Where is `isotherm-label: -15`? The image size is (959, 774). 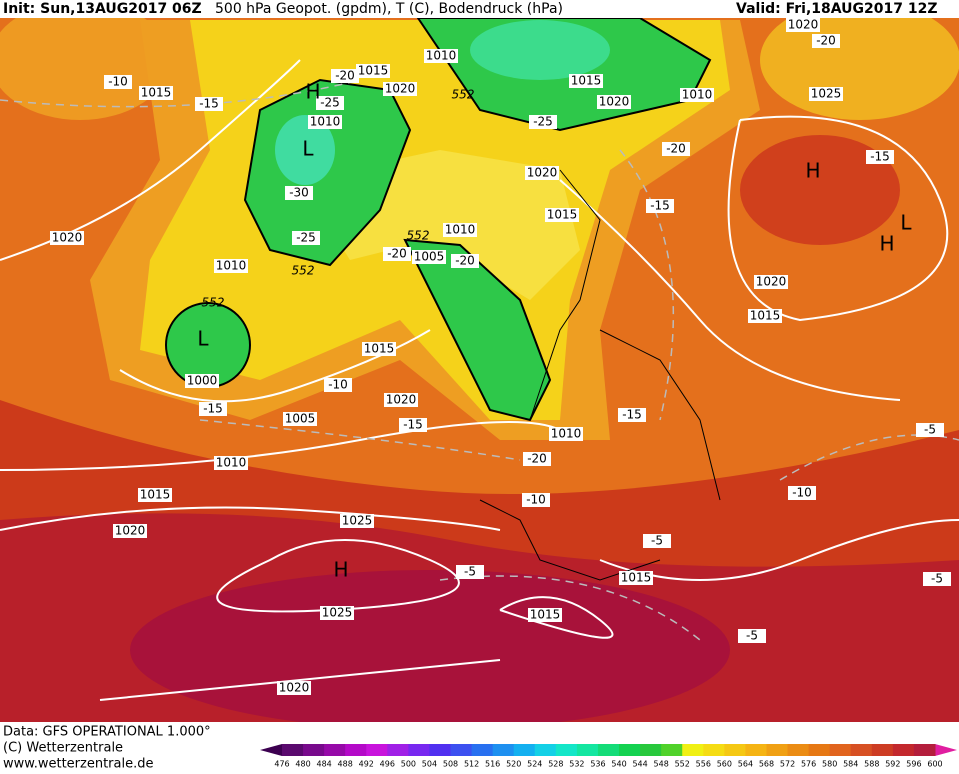 isotherm-label: -15 is located at coordinates (660, 206).